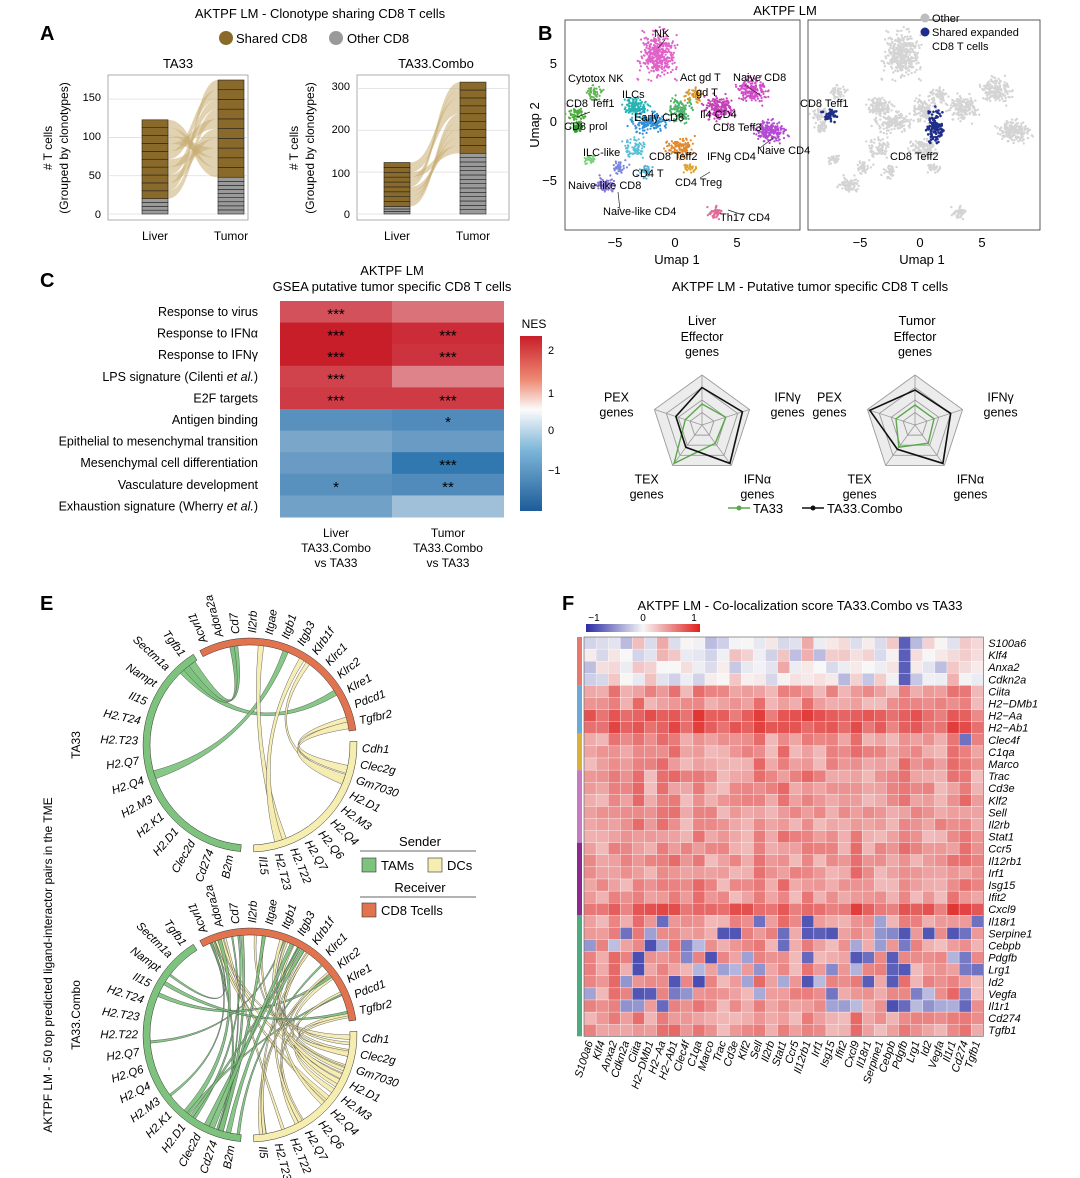  Describe the element at coordinates (716, 445) in the screenshot. I see `radar-spoke` at that location.